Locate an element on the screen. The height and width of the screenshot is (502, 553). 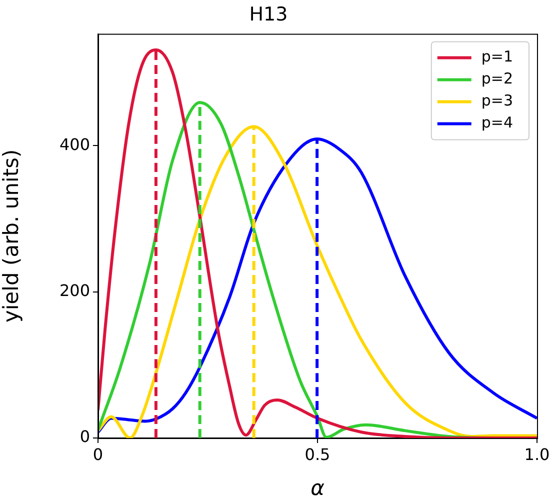
y-tick-label: 0 is located at coordinates (85, 436).